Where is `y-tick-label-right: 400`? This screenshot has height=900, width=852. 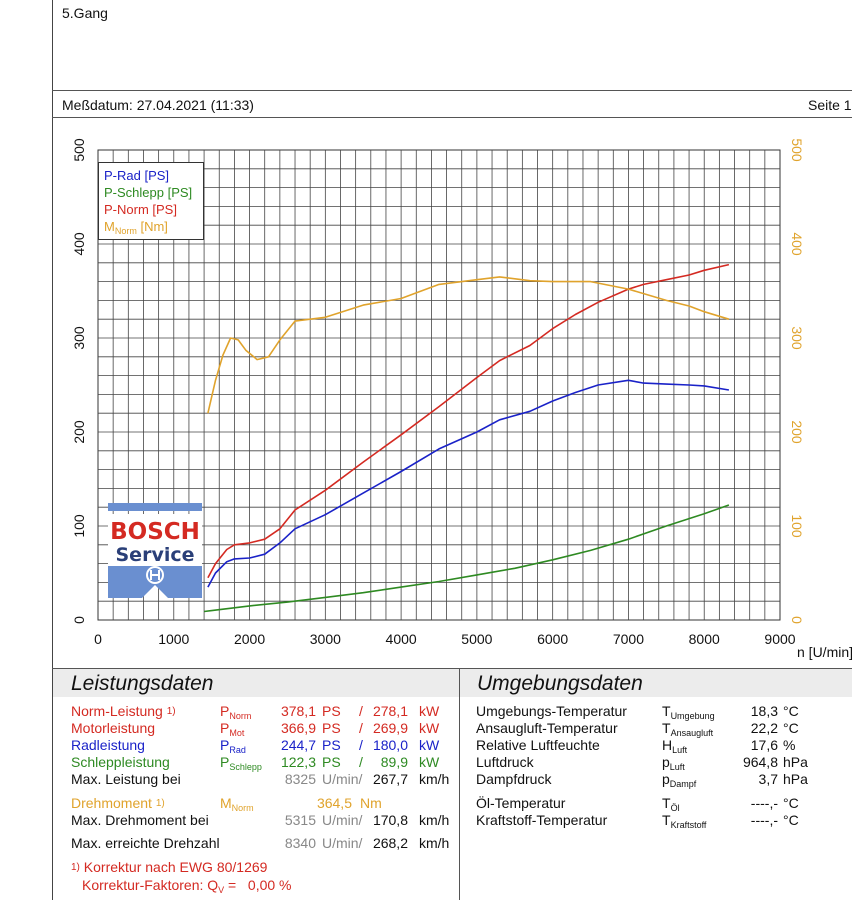
y-tick-label-right: 400 is located at coordinates (797, 244).